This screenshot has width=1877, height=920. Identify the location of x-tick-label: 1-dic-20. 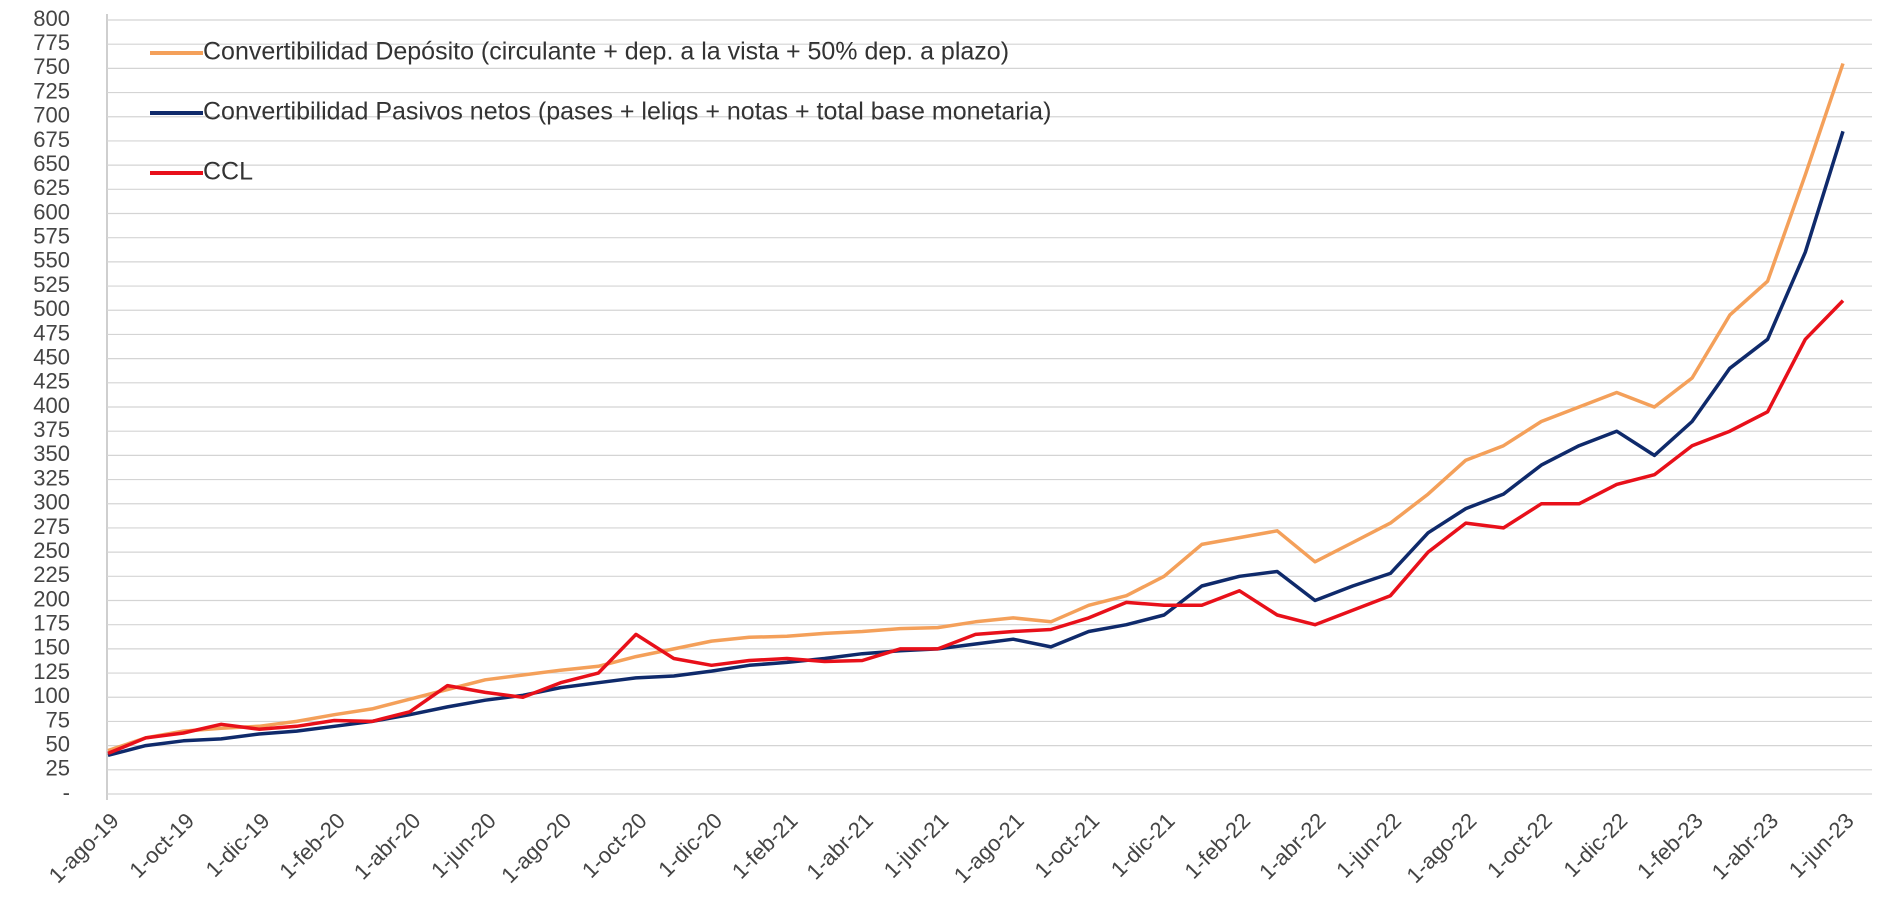
(690, 845).